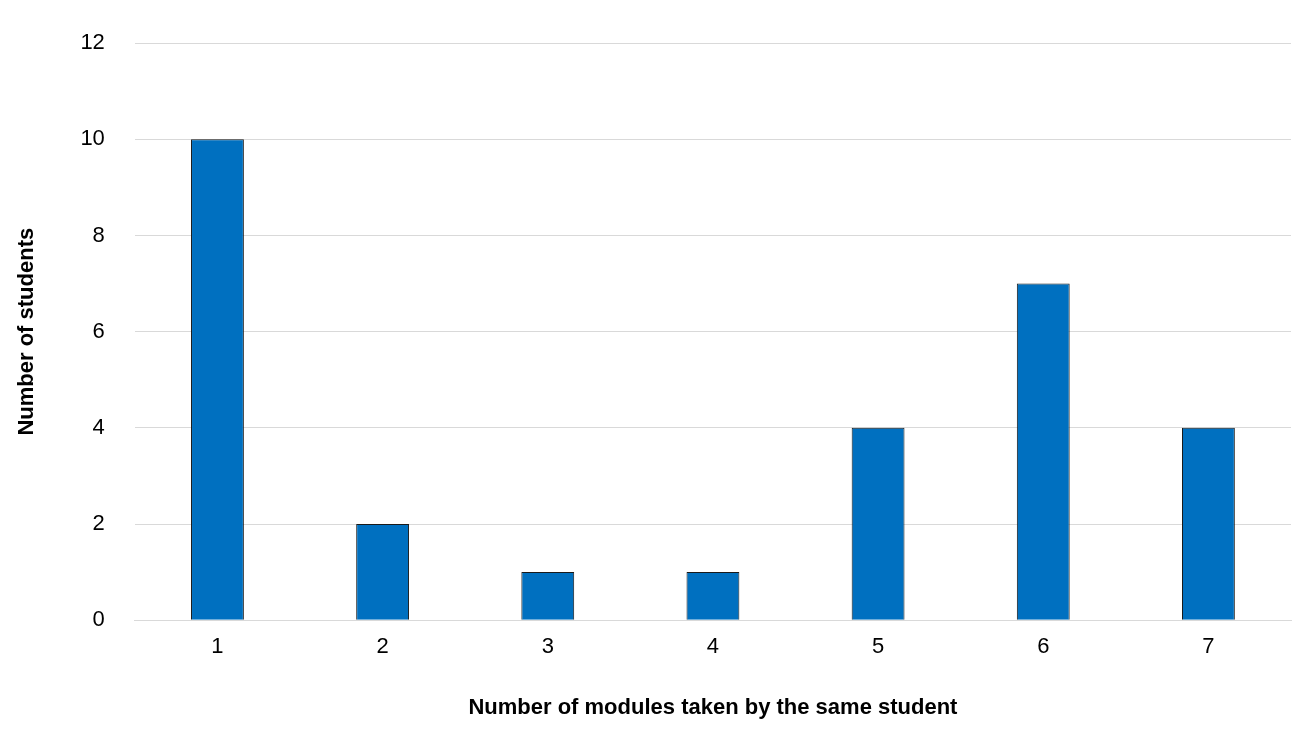 This screenshot has height=735, width=1311. What do you see at coordinates (98, 523) in the screenshot?
I see `y-tick-label: 2` at bounding box center [98, 523].